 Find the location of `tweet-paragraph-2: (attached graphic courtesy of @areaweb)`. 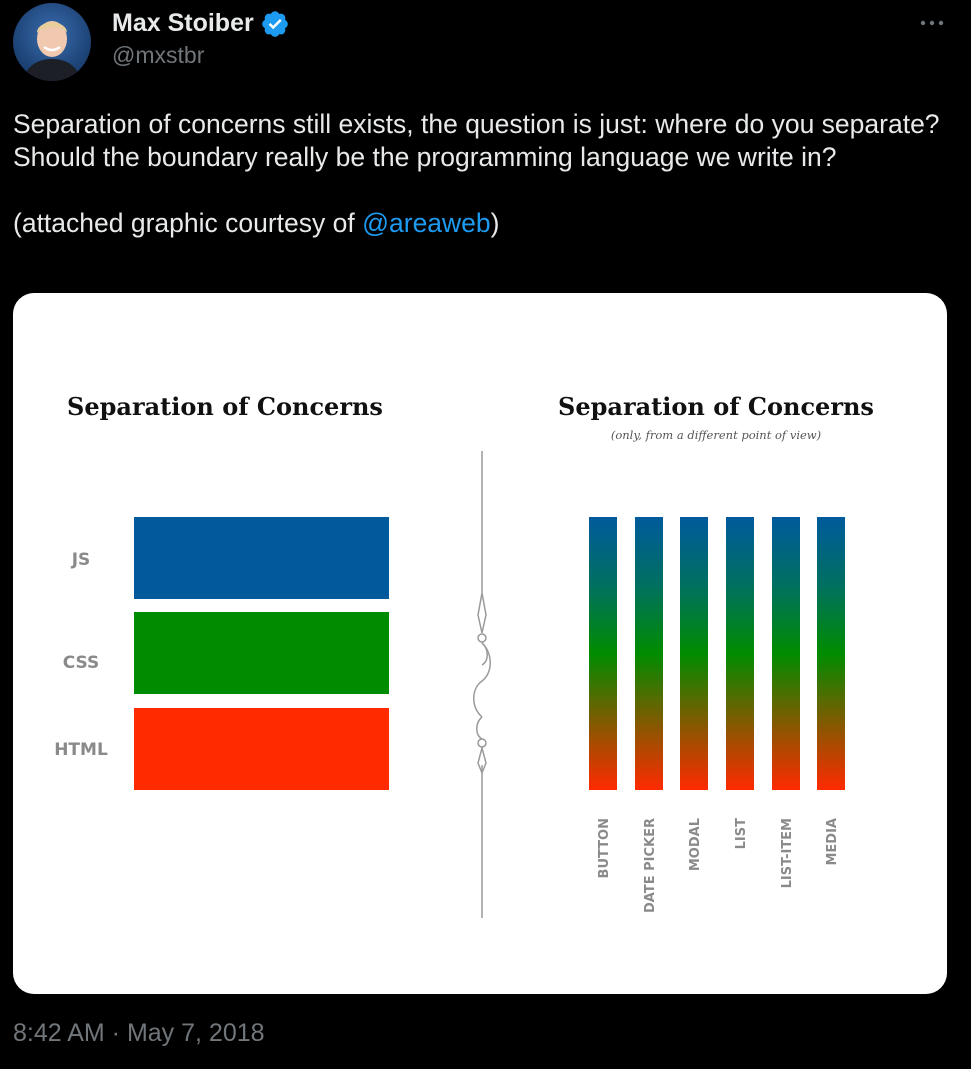

tweet-paragraph-2: (attached graphic courtesy of @areaweb) is located at coordinates (478, 223).